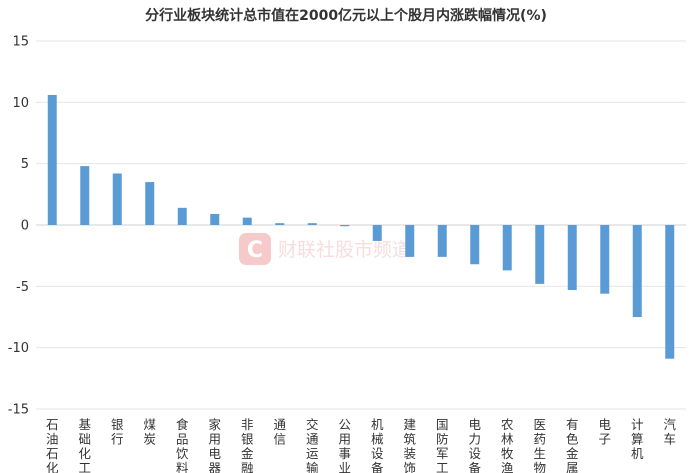  Describe the element at coordinates (214, 445) in the screenshot. I see `category-label: 家用电器` at that location.